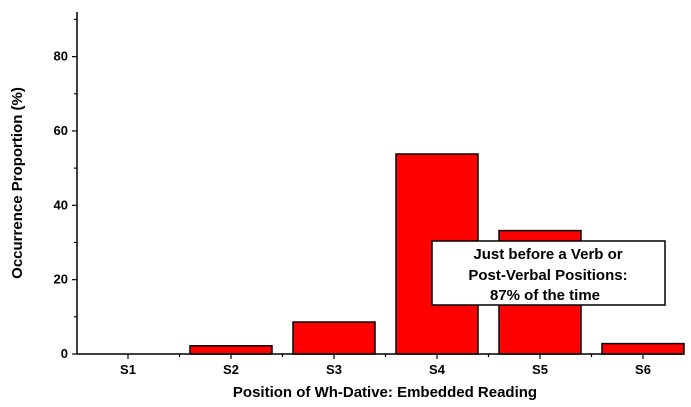  Describe the element at coordinates (61, 56) in the screenshot. I see `y-tick-label: 80` at that location.